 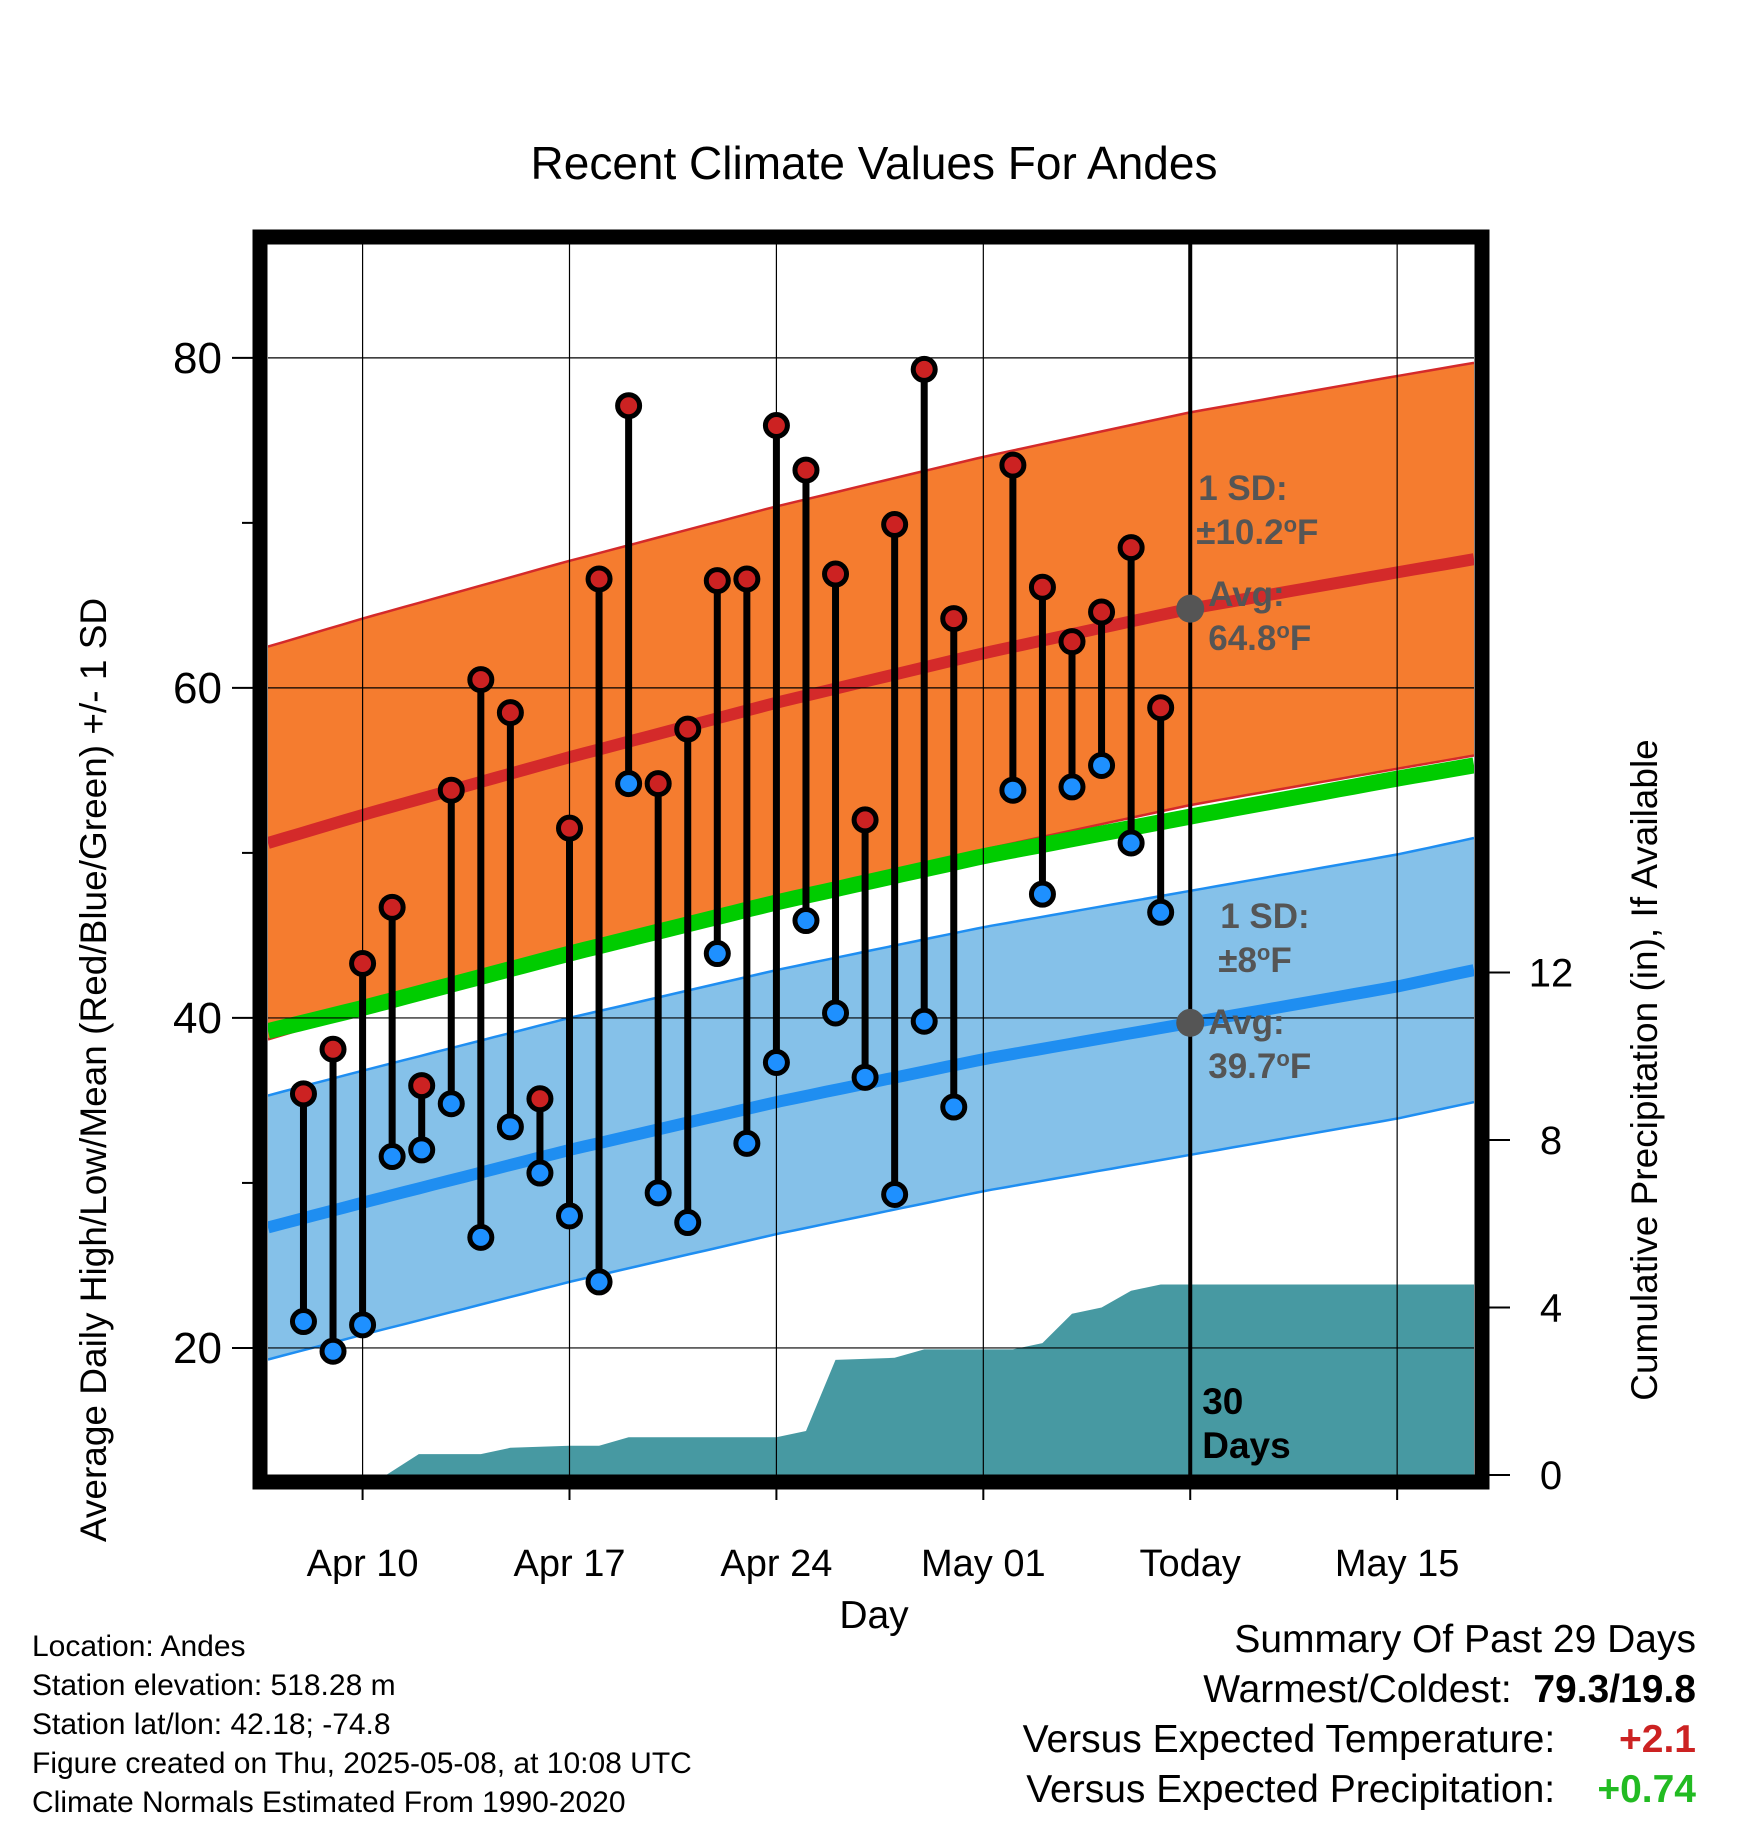 What do you see at coordinates (214, 1685) in the screenshot?
I see `elevation-text: Station elevation: 518.28 m` at bounding box center [214, 1685].